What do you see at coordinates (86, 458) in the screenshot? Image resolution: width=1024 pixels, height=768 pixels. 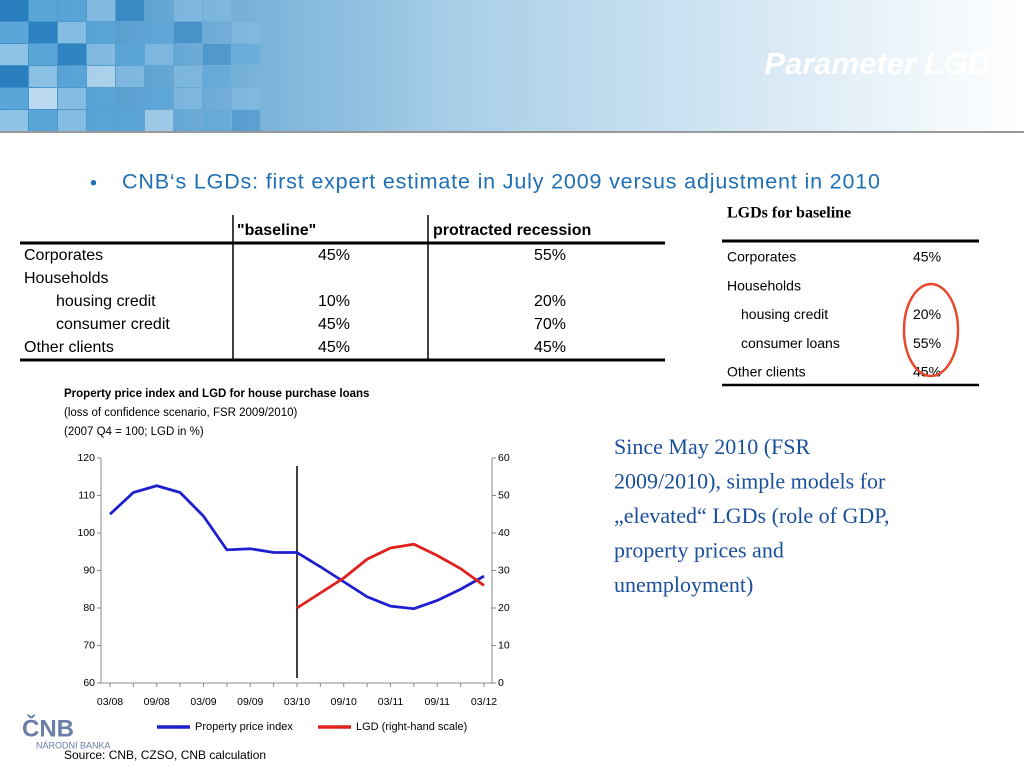 I see `y-tick-label: 120` at bounding box center [86, 458].